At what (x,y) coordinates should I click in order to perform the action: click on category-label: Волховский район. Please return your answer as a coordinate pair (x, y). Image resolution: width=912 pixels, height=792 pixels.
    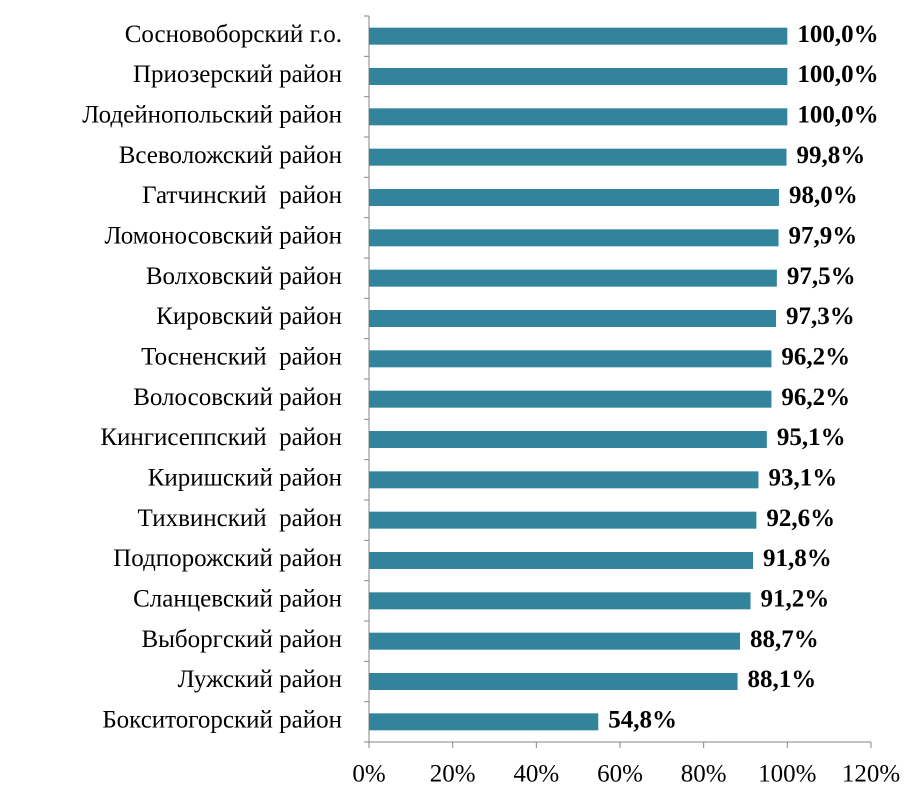
    Looking at the image, I should click on (244, 276).